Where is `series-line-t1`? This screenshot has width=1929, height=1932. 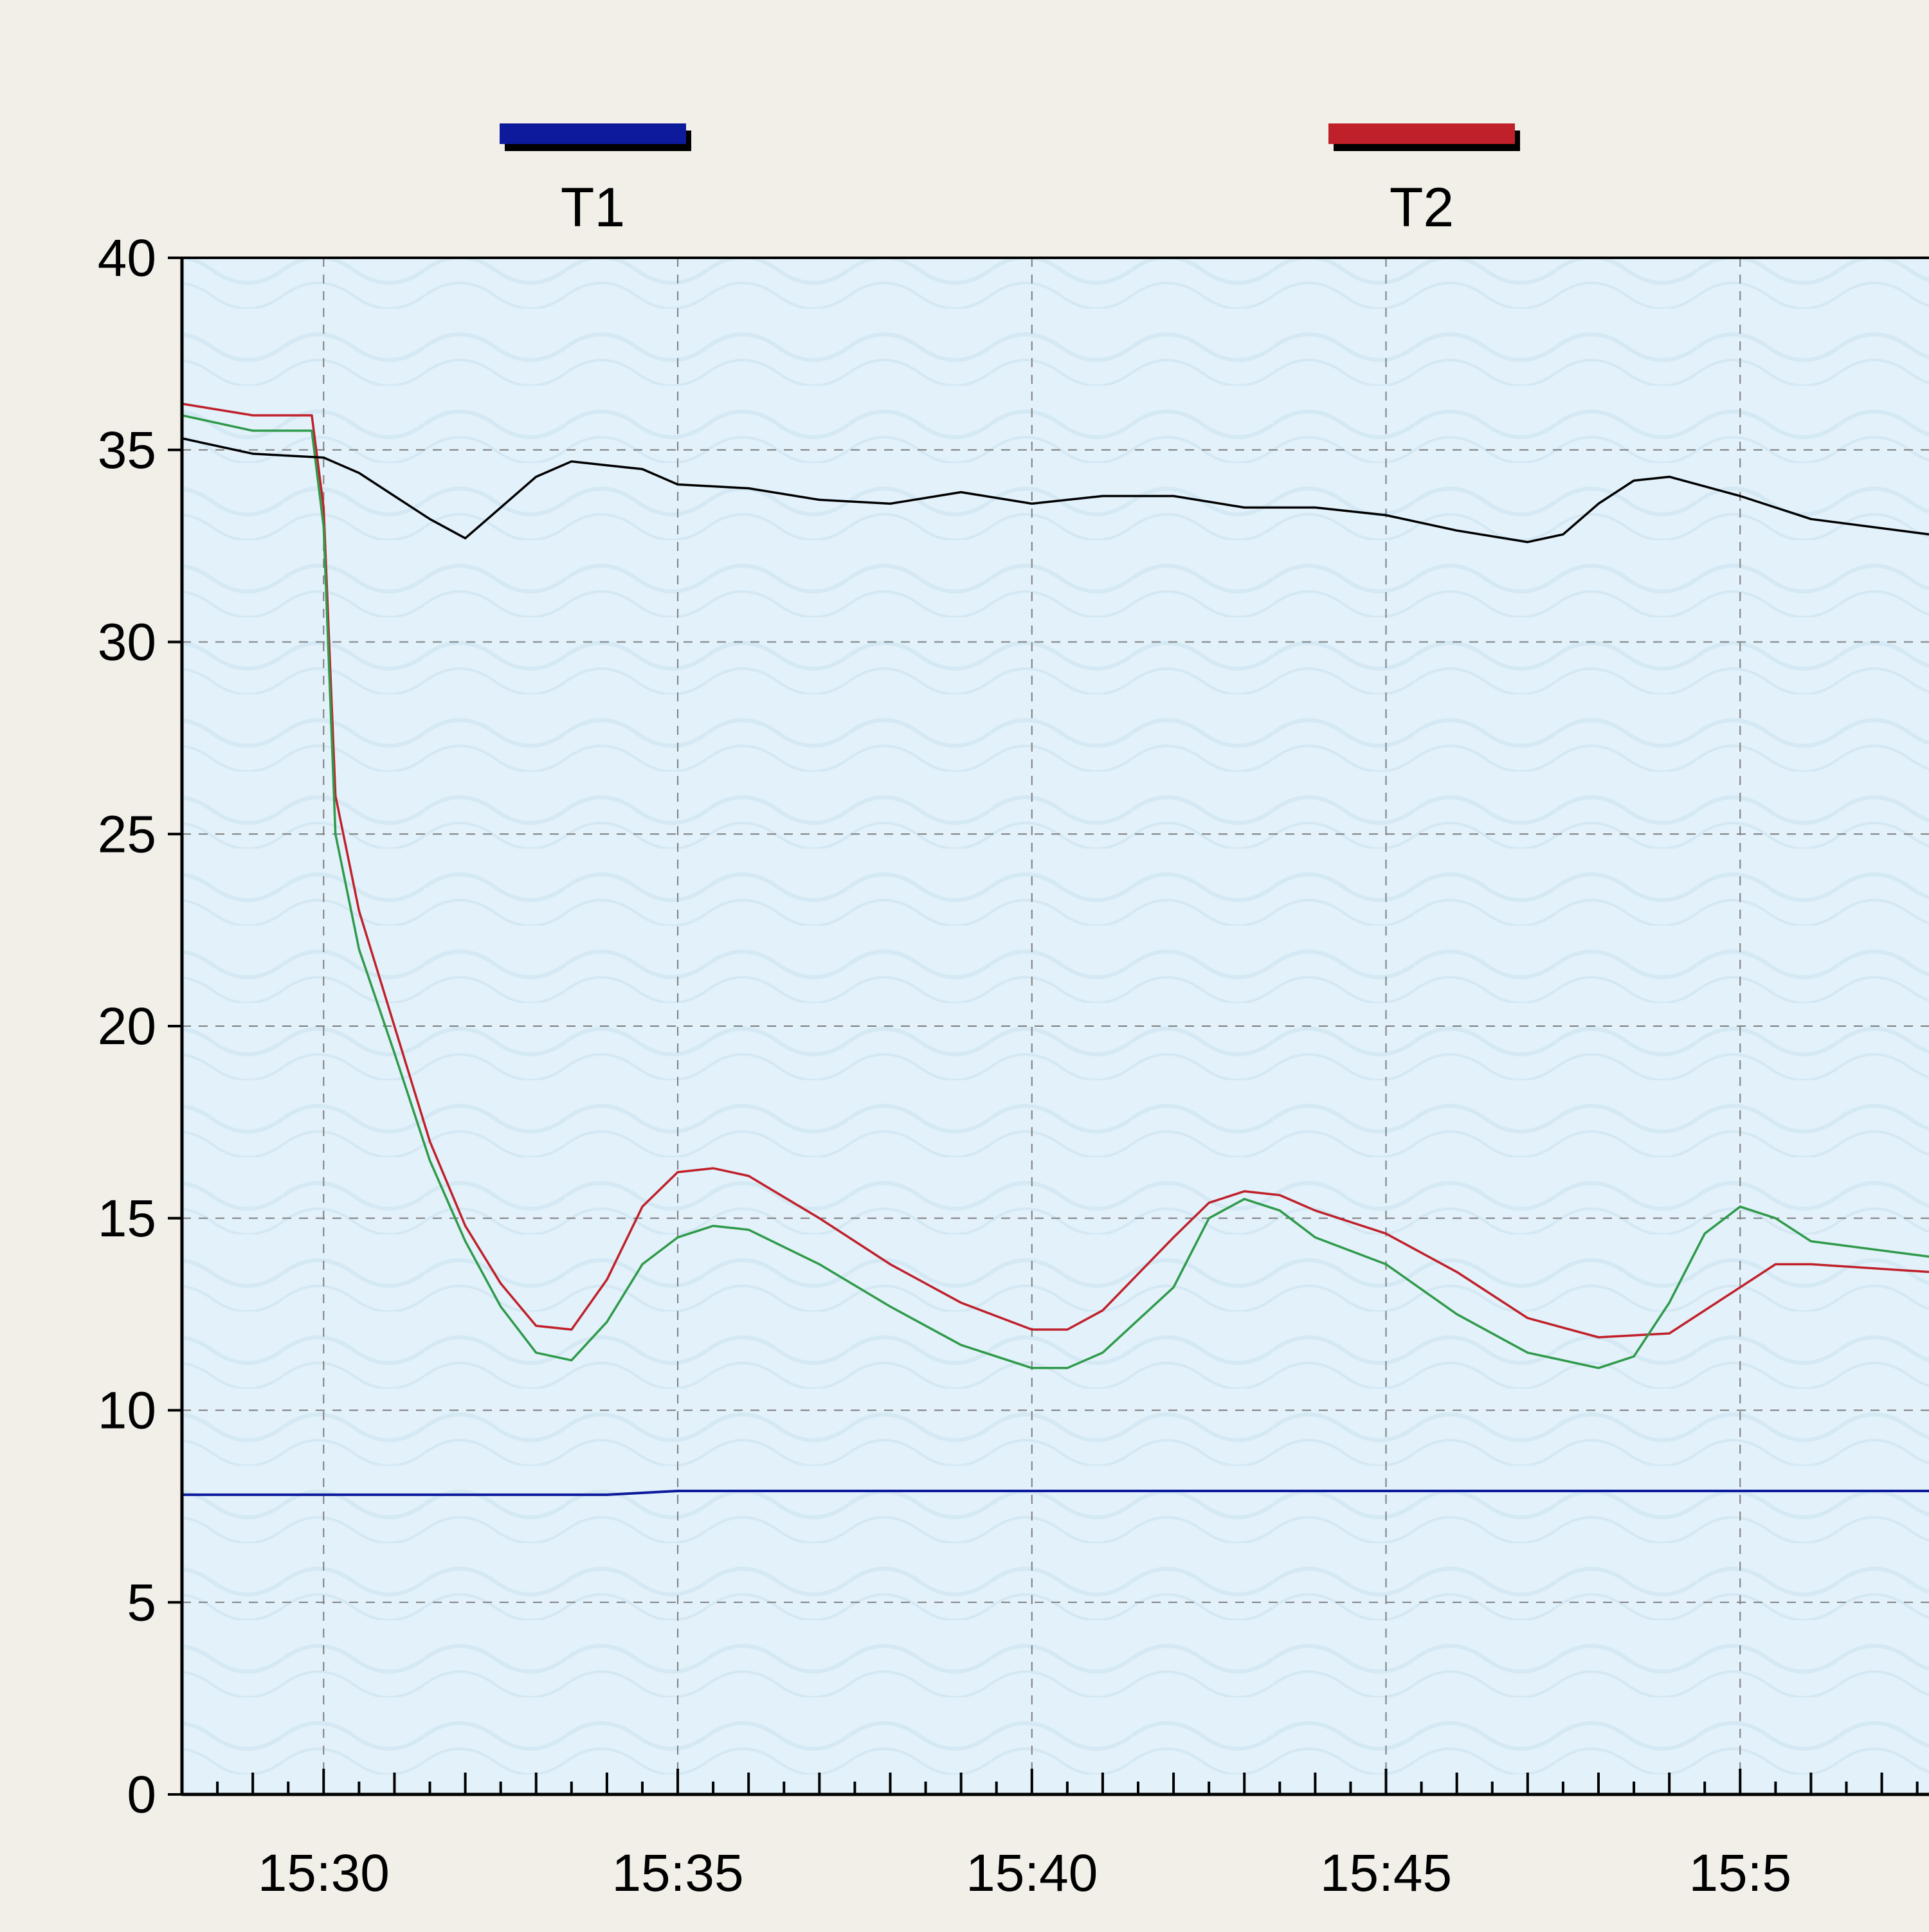
series-line-t1 is located at coordinates (1055, 1493).